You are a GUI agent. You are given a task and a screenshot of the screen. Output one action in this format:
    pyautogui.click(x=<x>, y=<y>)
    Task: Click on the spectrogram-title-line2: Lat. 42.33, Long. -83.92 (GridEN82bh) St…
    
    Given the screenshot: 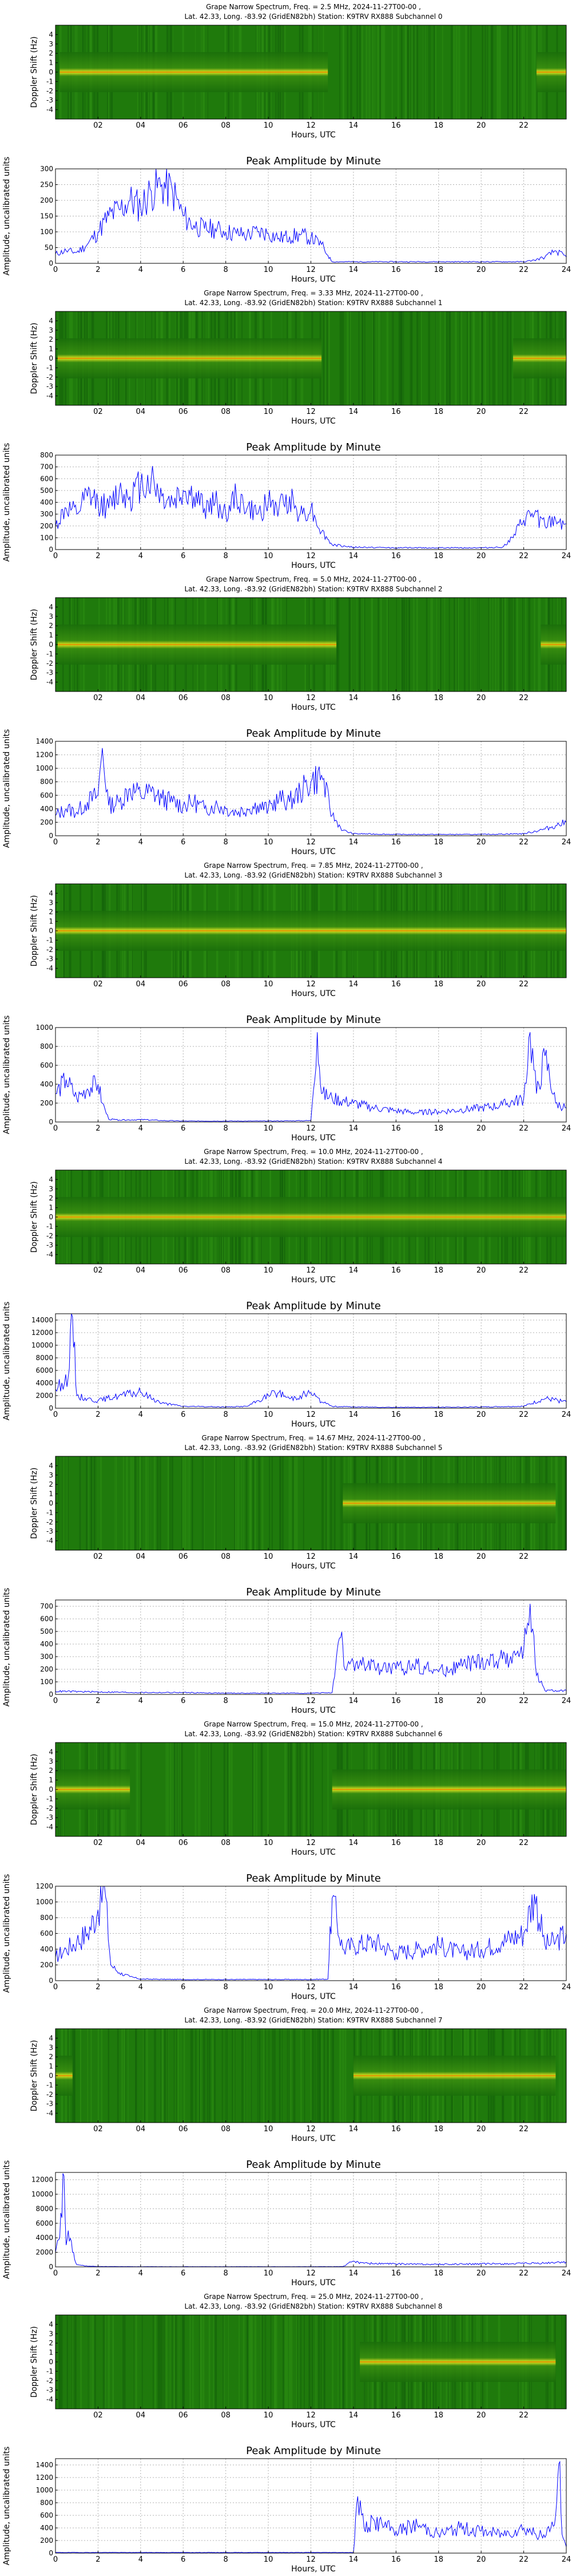 What is the action you would take?
    pyautogui.click(x=313, y=17)
    